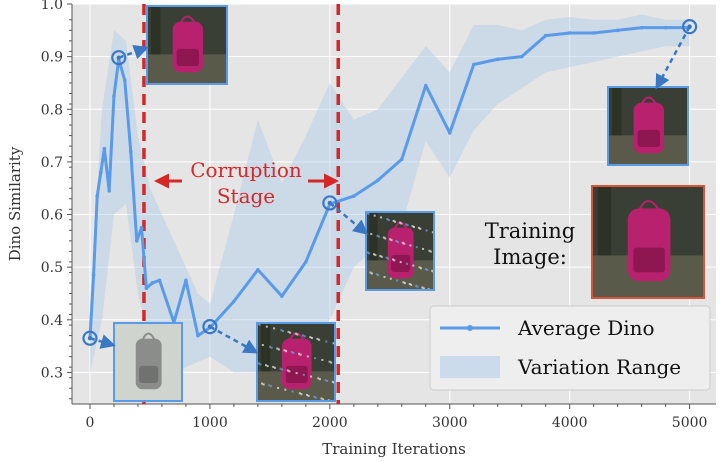  Describe the element at coordinates (148, 362) in the screenshot. I see `thumbnail-frame` at that location.